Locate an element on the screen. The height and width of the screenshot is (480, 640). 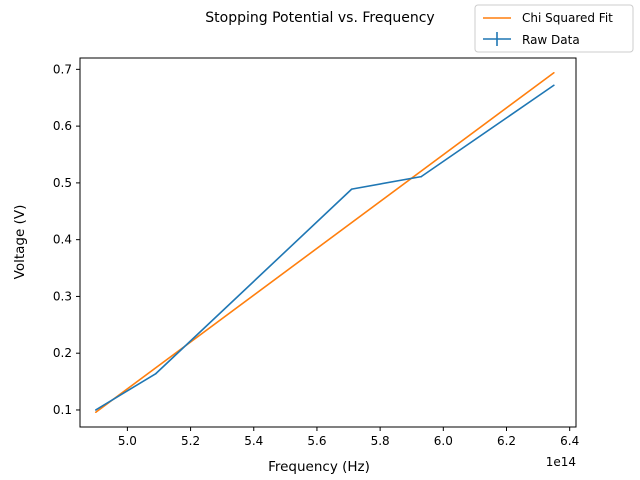
y-tick-label: 0.6 is located at coordinates (62, 126).